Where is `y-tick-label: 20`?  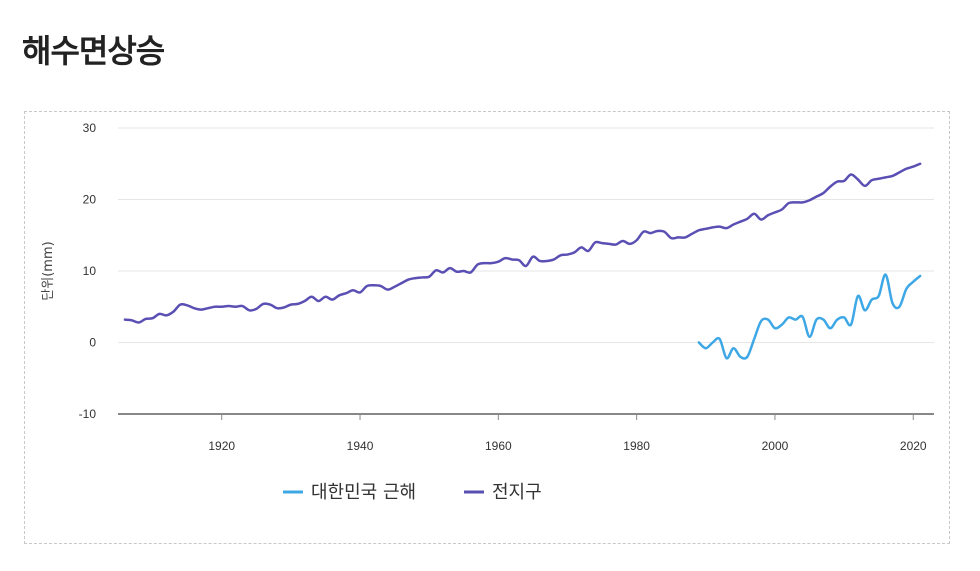
y-tick-label: 20 is located at coordinates (90, 200).